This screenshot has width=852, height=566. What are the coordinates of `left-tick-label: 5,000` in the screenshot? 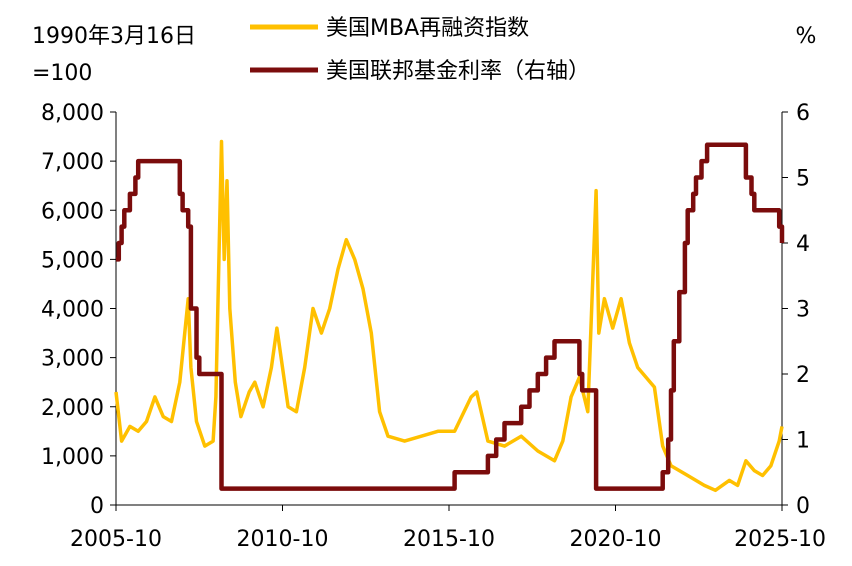 It's located at (72, 260).